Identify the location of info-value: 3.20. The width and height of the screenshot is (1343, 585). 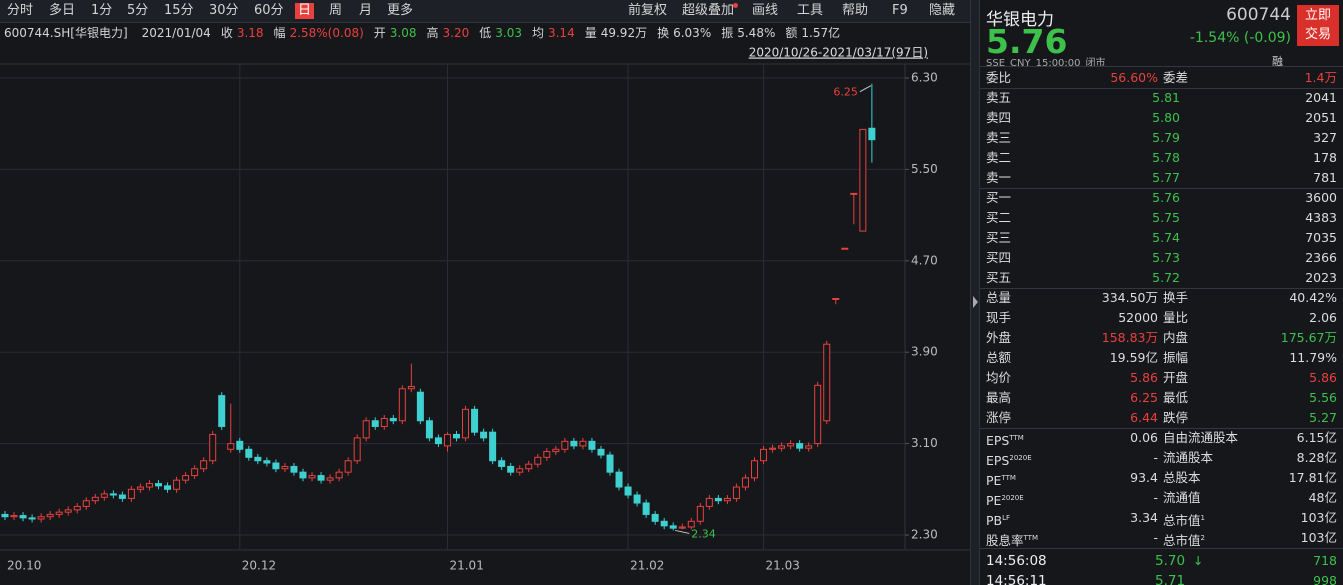
(456, 33).